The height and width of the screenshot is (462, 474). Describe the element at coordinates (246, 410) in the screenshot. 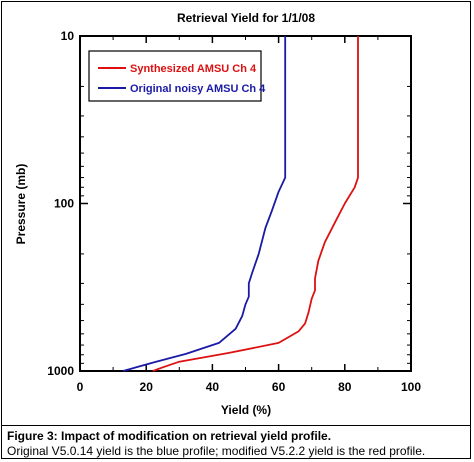

I see `x-axis-label: Yield (%)` at that location.